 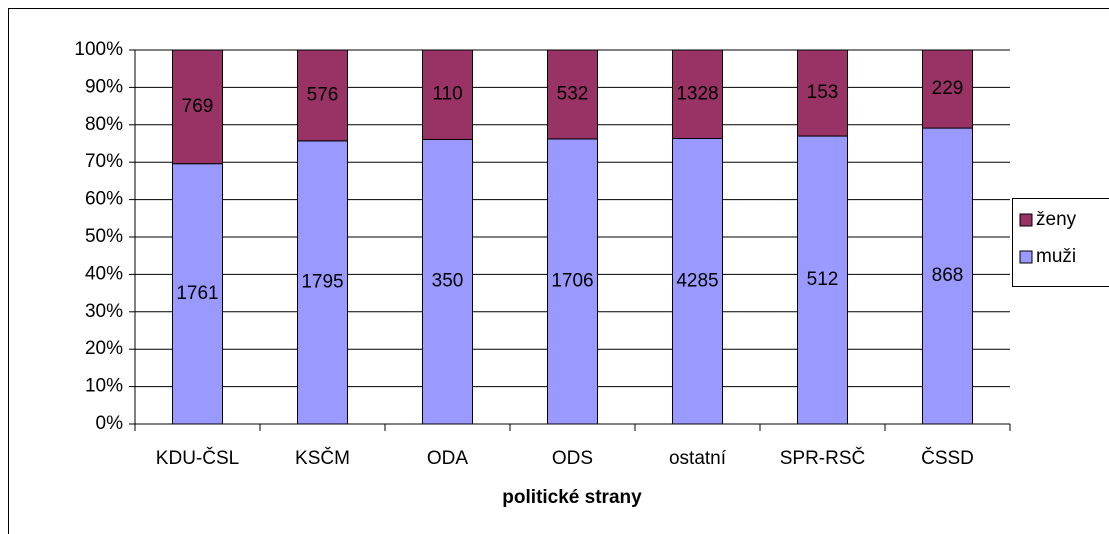 I want to click on y-tick-label: 20%, so click(x=104, y=348).